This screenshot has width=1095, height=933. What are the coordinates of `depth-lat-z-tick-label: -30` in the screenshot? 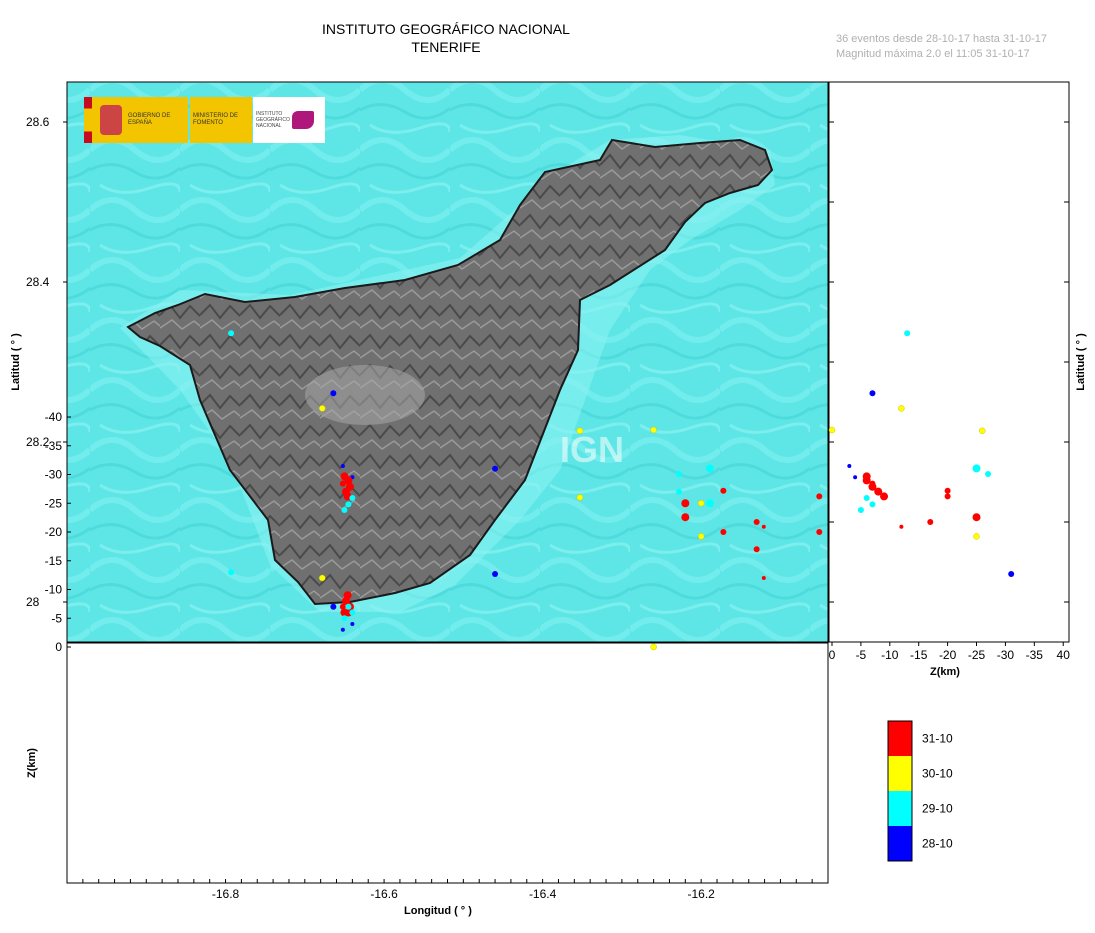 It's located at (1006, 655).